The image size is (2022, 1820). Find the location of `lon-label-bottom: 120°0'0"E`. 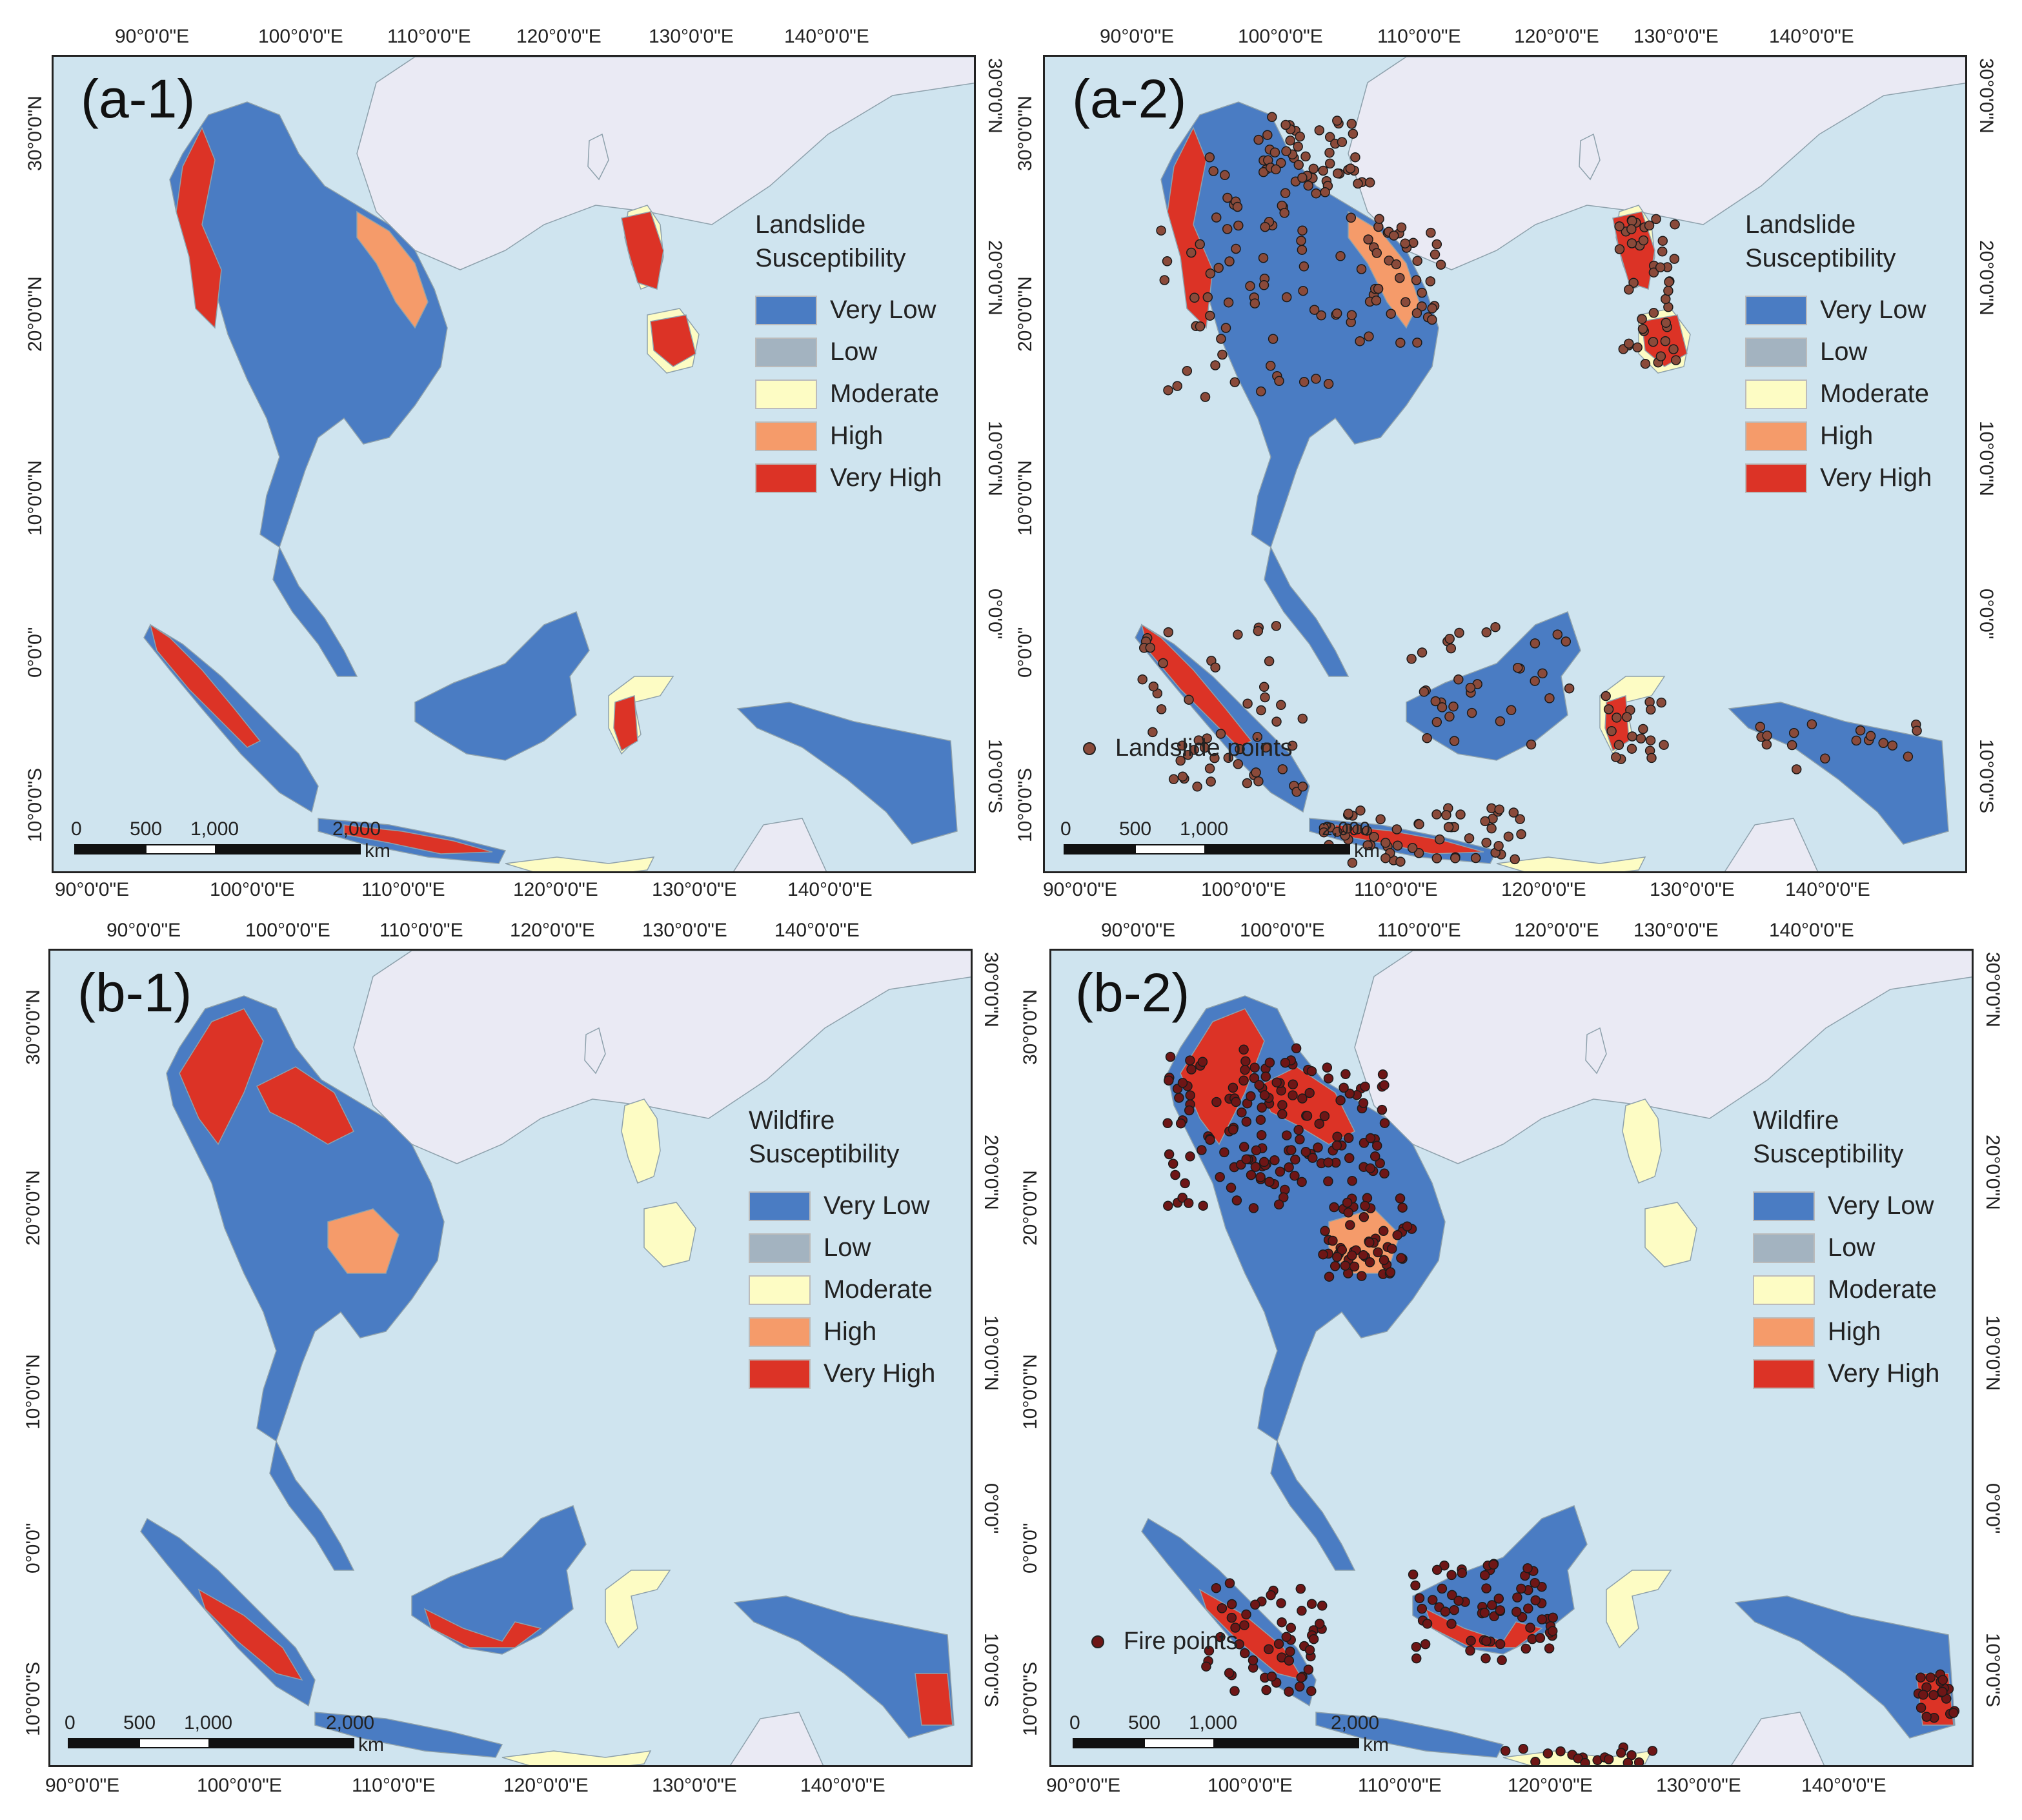

lon-label-bottom: 120°0'0"E is located at coordinates (1544, 889).